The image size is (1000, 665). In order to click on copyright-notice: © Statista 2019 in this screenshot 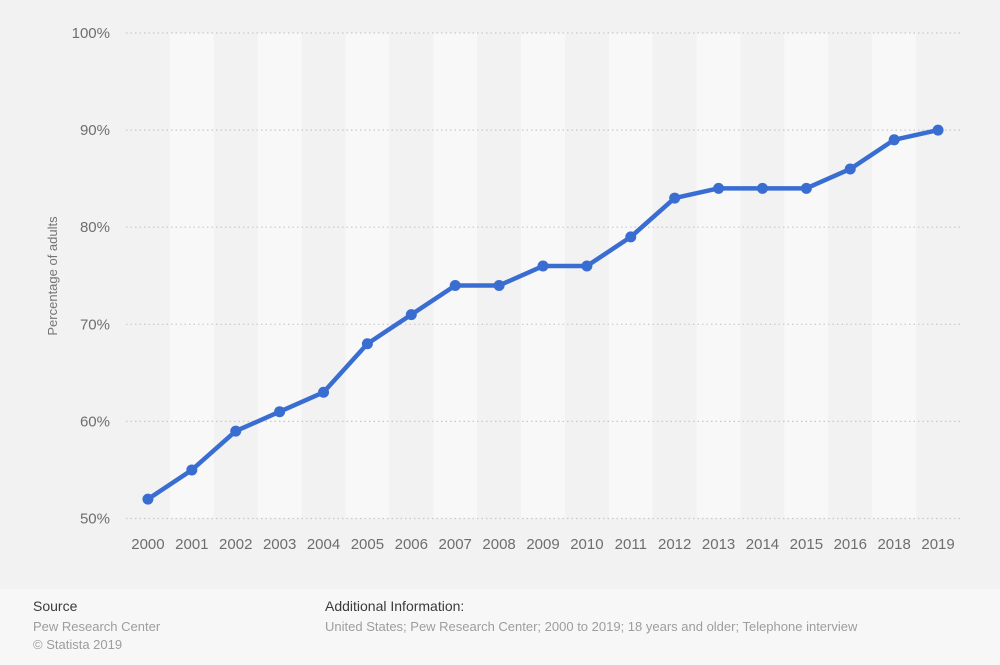, I will do `click(78, 644)`.